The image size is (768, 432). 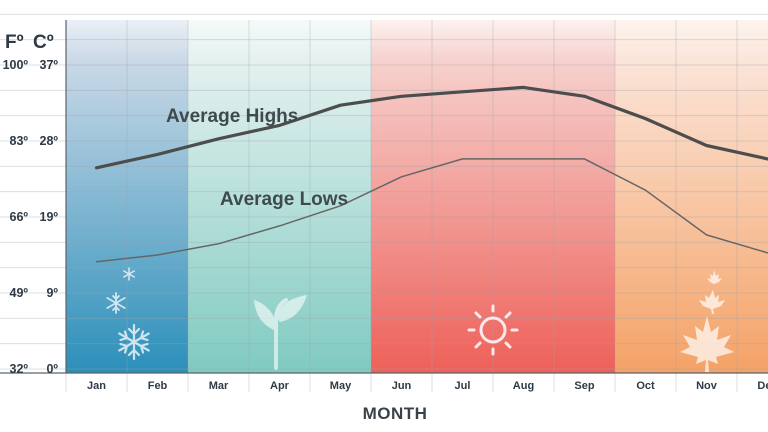 I want to click on snowflake-icon, so click(x=128, y=314).